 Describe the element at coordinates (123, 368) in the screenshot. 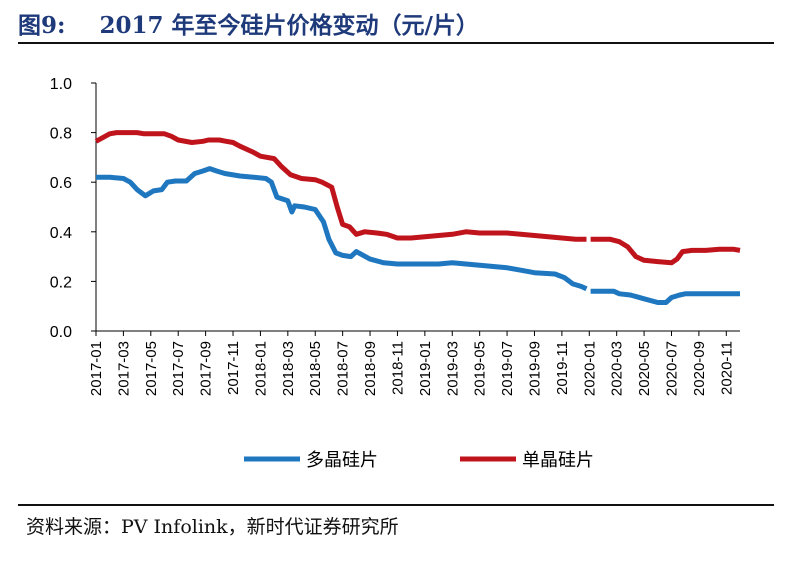

I see `x-tick-label: 2017-03` at that location.